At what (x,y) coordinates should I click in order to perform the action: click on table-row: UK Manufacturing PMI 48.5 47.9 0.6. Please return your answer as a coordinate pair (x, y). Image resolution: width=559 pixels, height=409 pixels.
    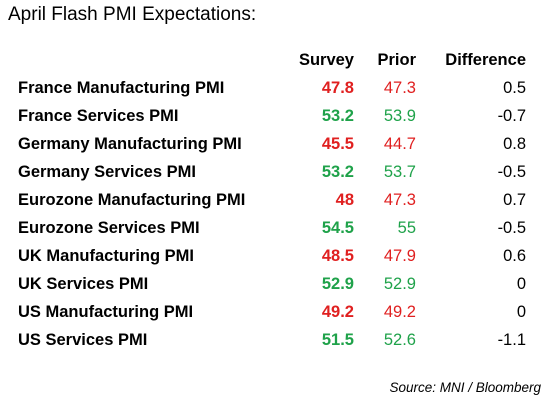
    Looking at the image, I should click on (272, 256).